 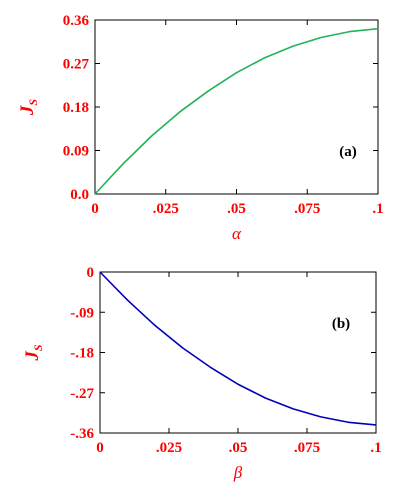 What do you see at coordinates (82, 394) in the screenshot?
I see `y-tick-label: -.27` at bounding box center [82, 394].